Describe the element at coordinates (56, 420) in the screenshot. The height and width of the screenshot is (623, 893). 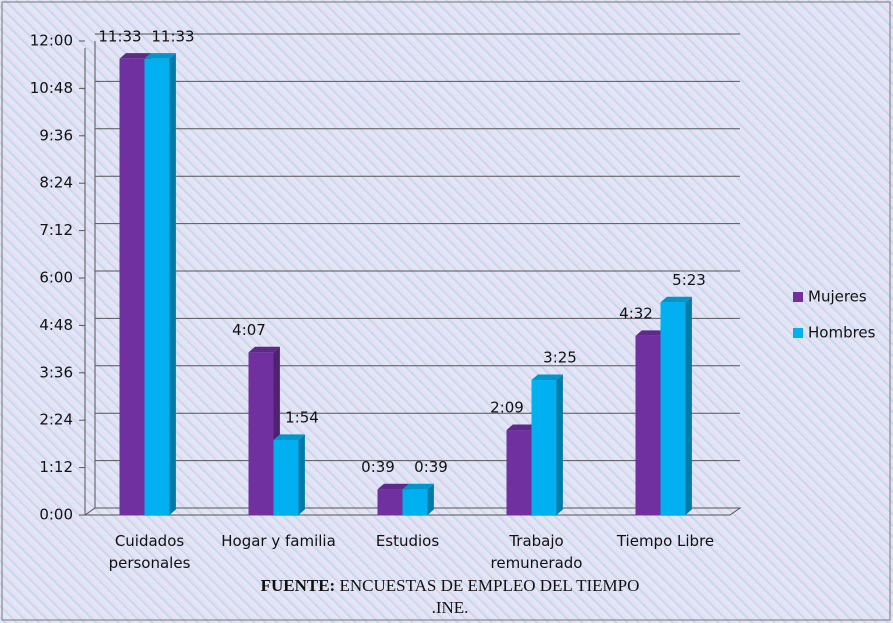
I see `y-tick-label: 2:24` at that location.